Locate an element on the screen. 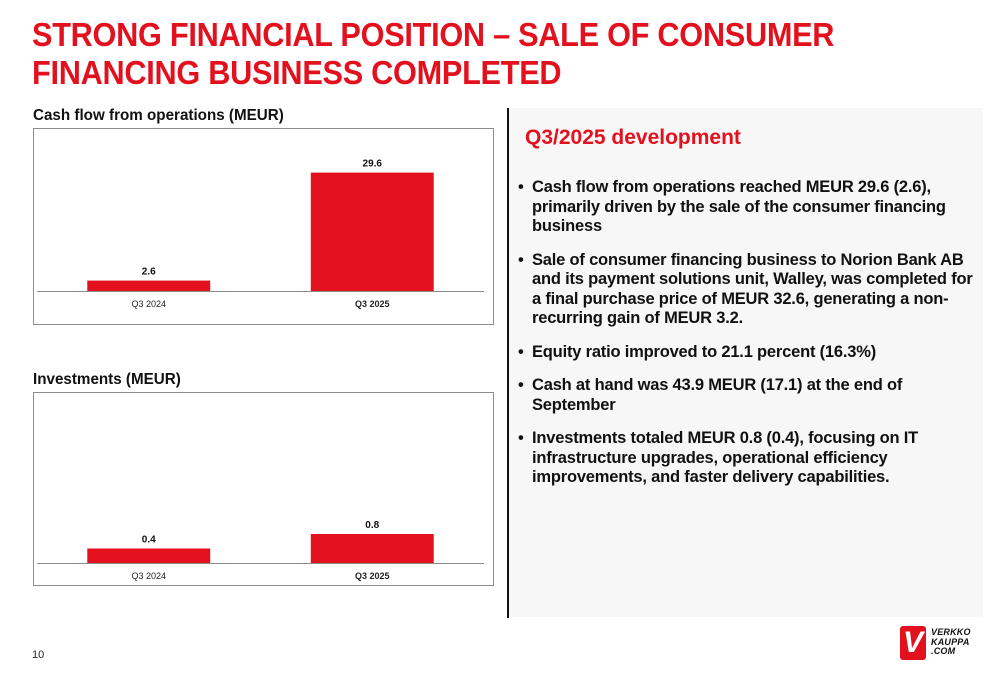 The image size is (1000, 685). cash-flow-data-label: 2.6 is located at coordinates (149, 272).